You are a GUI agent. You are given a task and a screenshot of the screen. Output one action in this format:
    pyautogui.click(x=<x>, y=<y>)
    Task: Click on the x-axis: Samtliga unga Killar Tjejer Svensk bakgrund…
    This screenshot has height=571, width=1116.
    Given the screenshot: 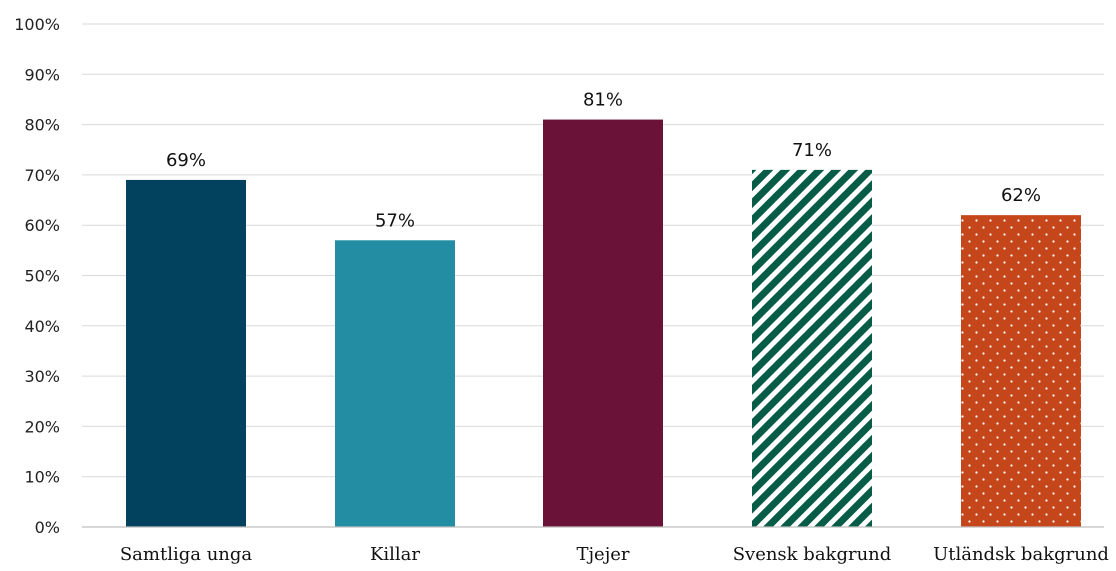 What is the action you would take?
    pyautogui.click(x=595, y=545)
    